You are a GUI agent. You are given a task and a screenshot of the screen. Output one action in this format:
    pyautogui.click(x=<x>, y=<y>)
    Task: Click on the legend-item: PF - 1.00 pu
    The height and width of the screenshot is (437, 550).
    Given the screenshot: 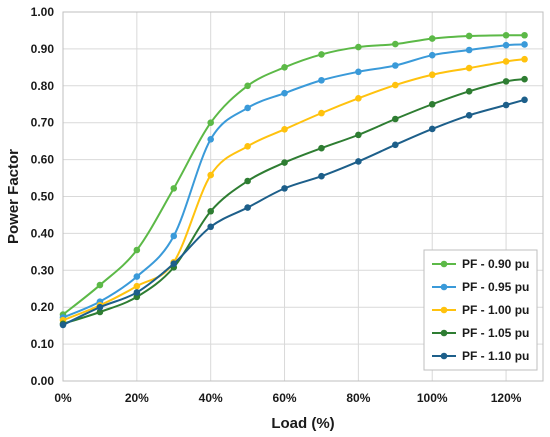 What is the action you would take?
    pyautogui.click(x=480, y=310)
    